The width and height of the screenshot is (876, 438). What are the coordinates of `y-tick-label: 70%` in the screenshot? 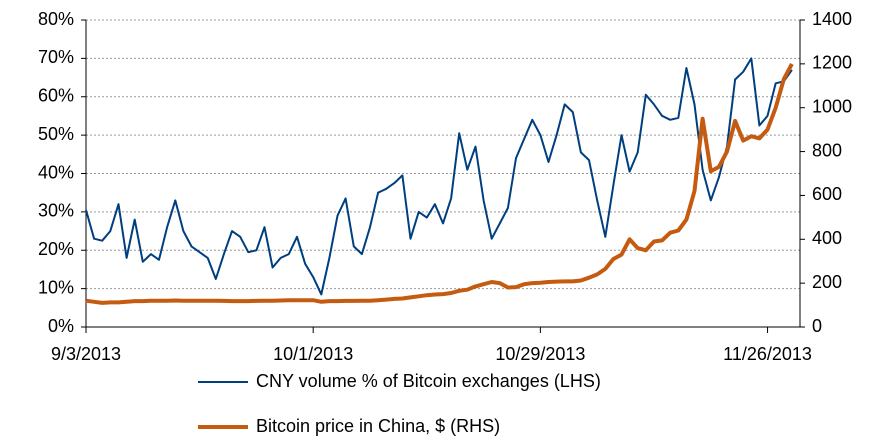 It's located at (56, 57).